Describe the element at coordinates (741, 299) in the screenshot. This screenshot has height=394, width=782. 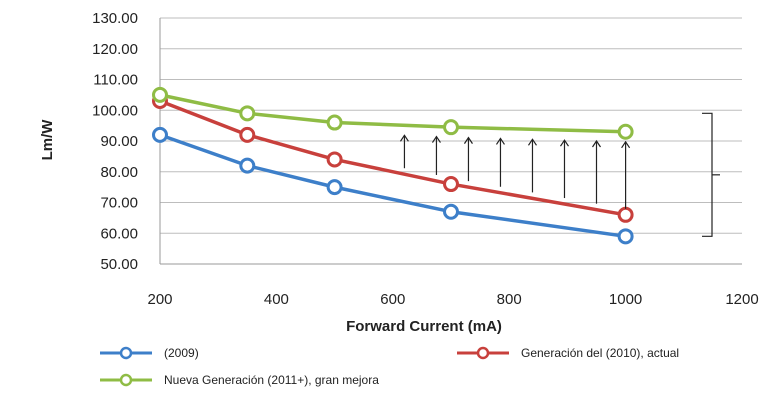
I see `x-tick-label: 1200` at that location.